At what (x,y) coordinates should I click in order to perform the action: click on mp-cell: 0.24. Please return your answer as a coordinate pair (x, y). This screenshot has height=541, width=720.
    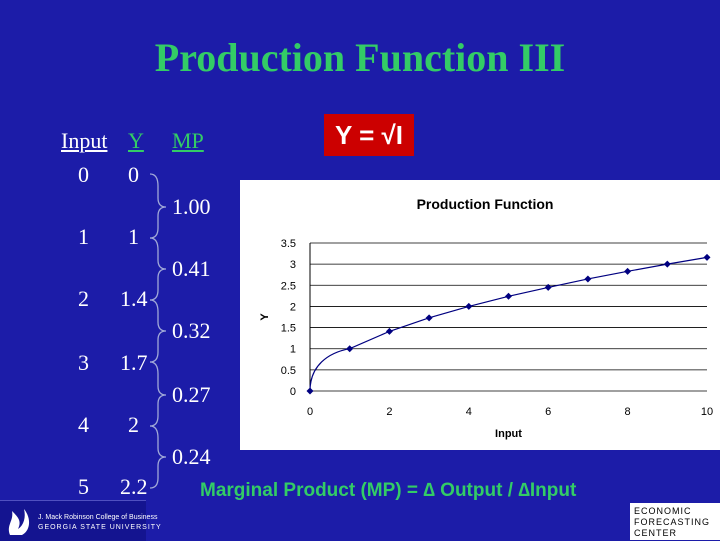
    Looking at the image, I should click on (191, 456).